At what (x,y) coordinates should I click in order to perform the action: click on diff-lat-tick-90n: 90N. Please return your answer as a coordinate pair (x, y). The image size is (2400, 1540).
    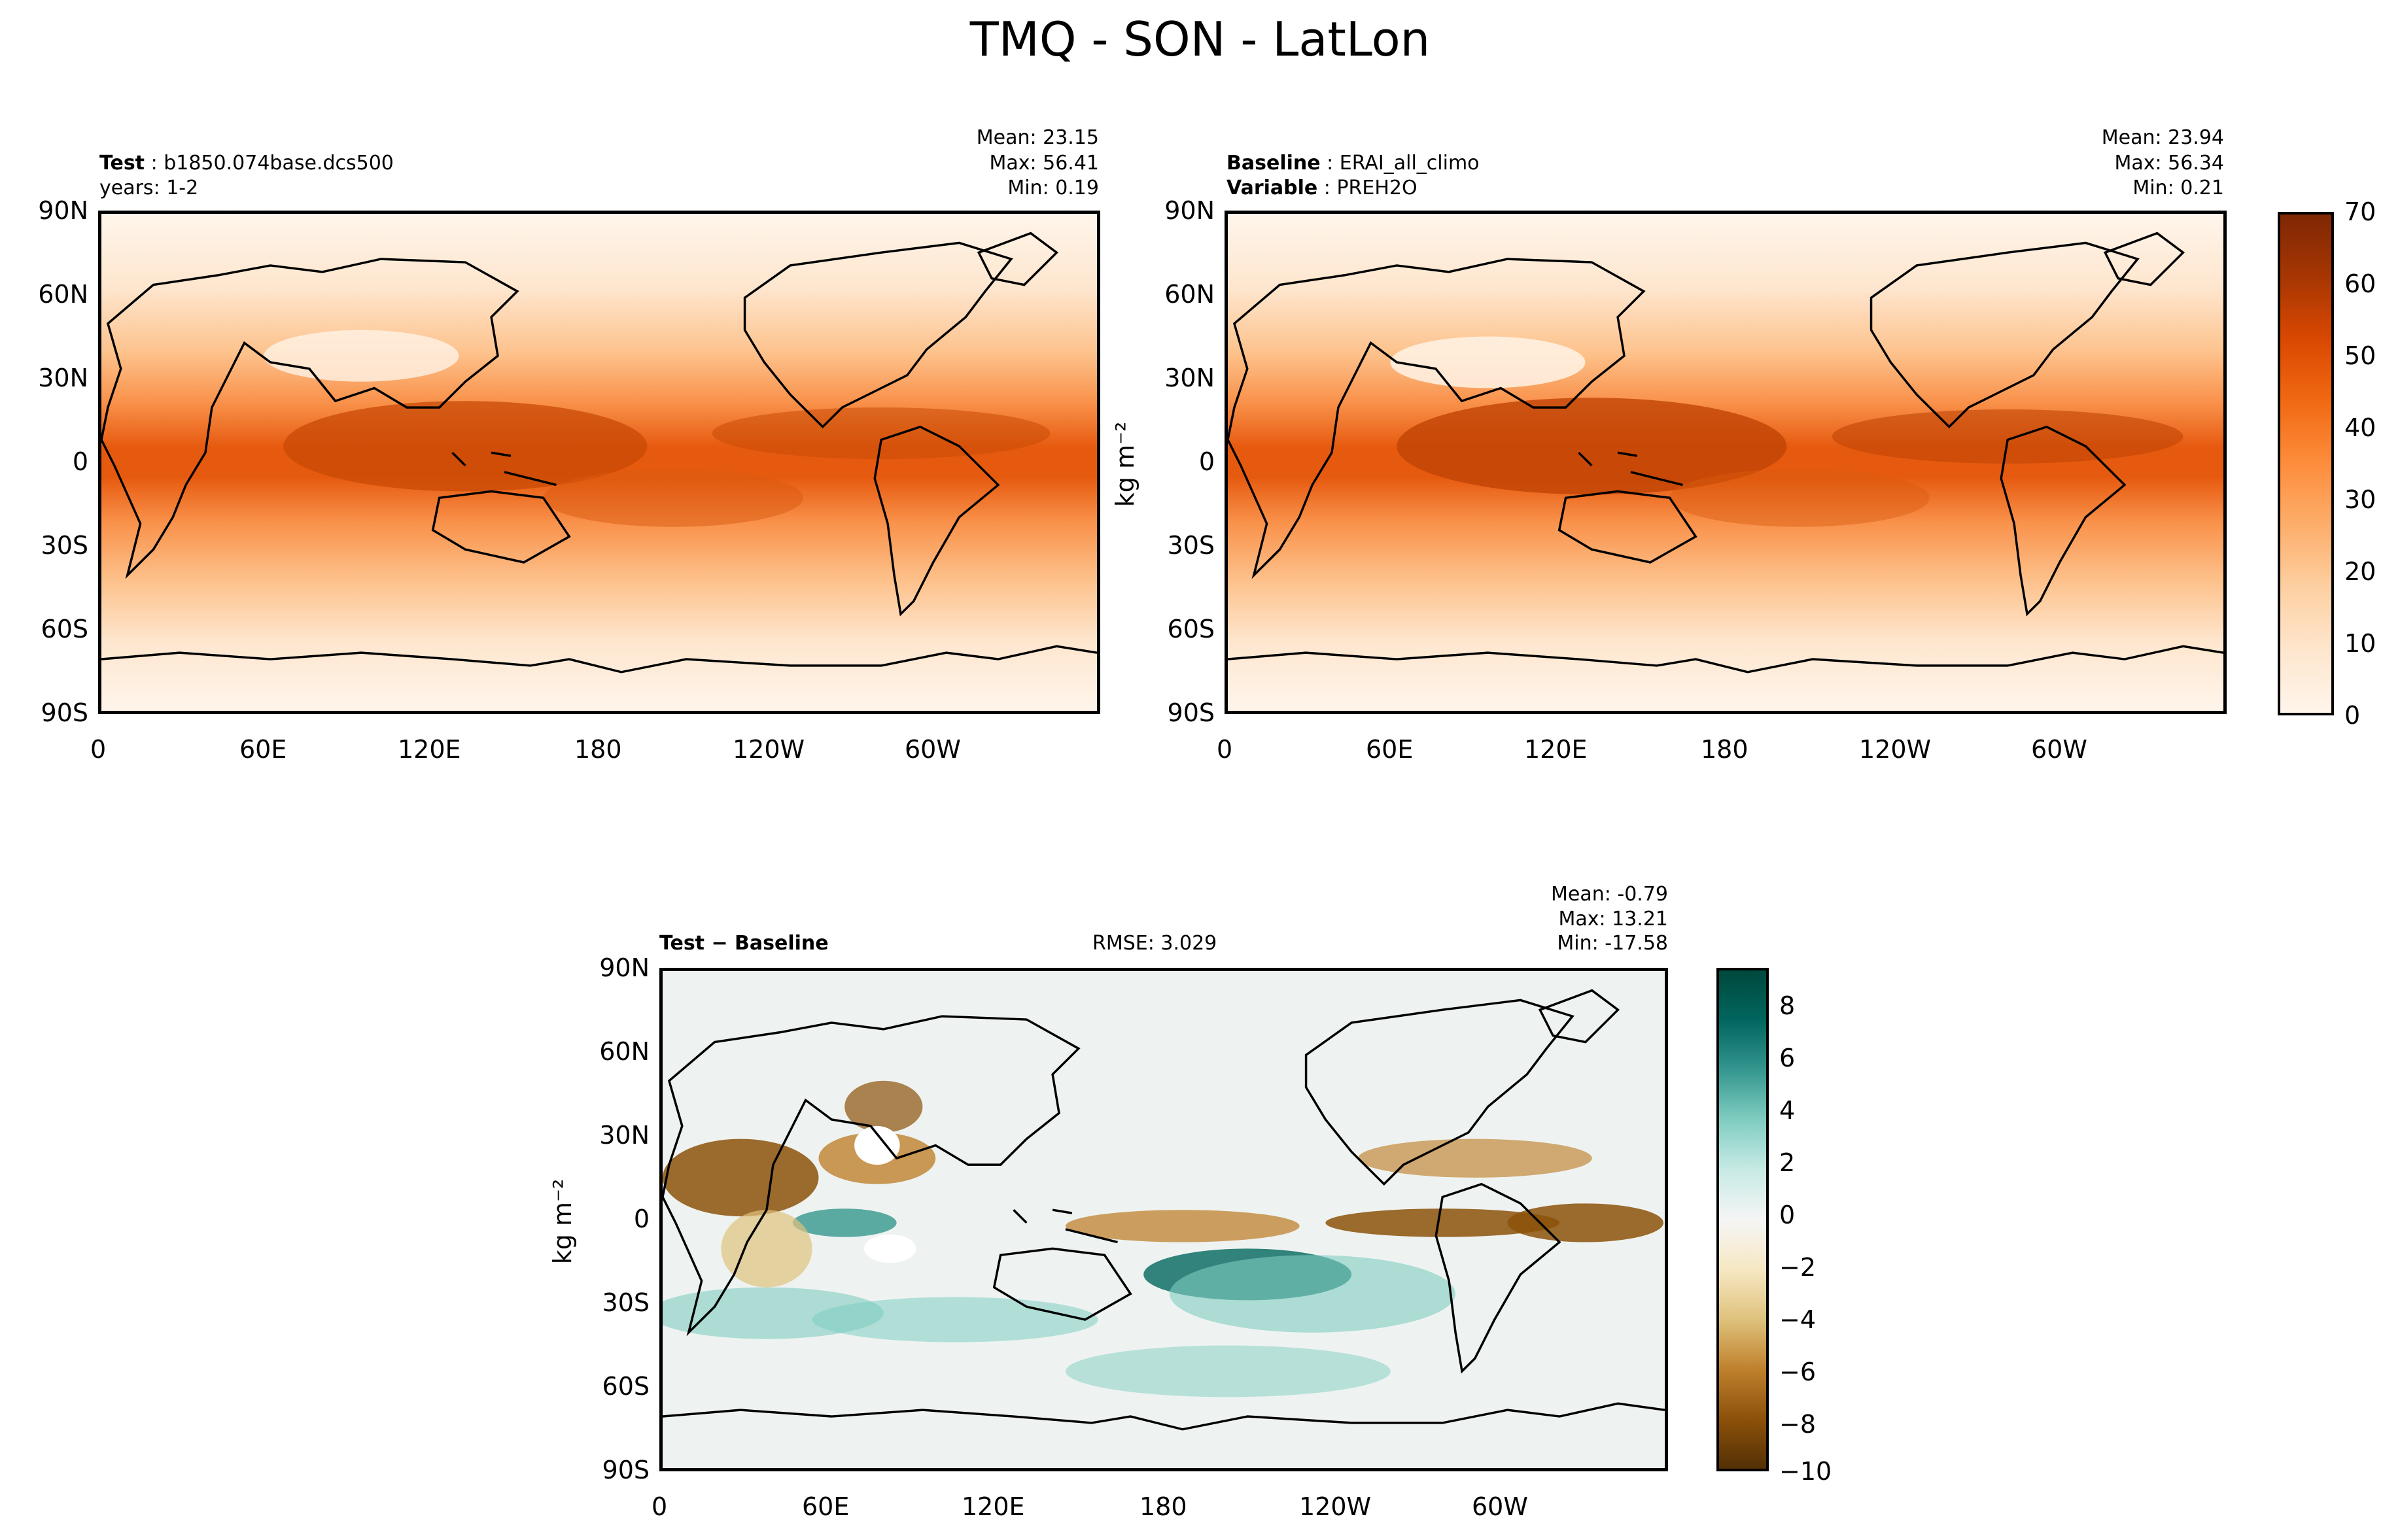
    Looking at the image, I should click on (624, 967).